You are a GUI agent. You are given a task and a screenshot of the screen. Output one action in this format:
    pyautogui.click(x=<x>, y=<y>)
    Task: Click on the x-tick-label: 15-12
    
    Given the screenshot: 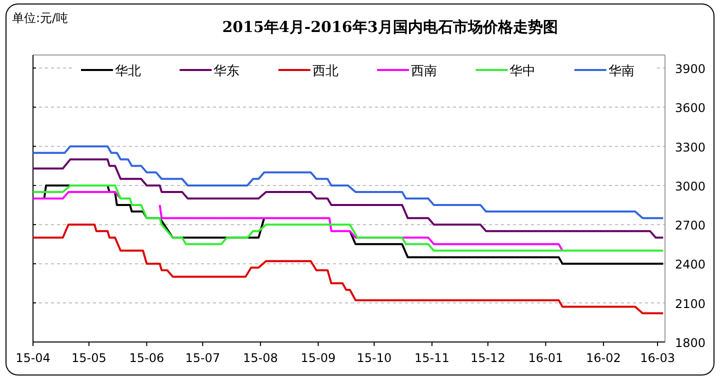 What is the action you would take?
    pyautogui.click(x=488, y=358)
    